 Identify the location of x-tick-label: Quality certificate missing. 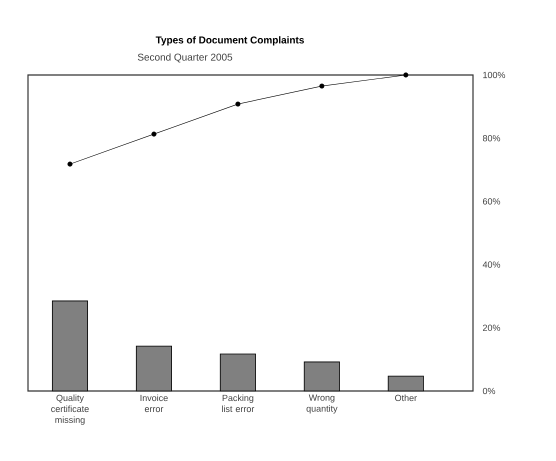
(70, 409).